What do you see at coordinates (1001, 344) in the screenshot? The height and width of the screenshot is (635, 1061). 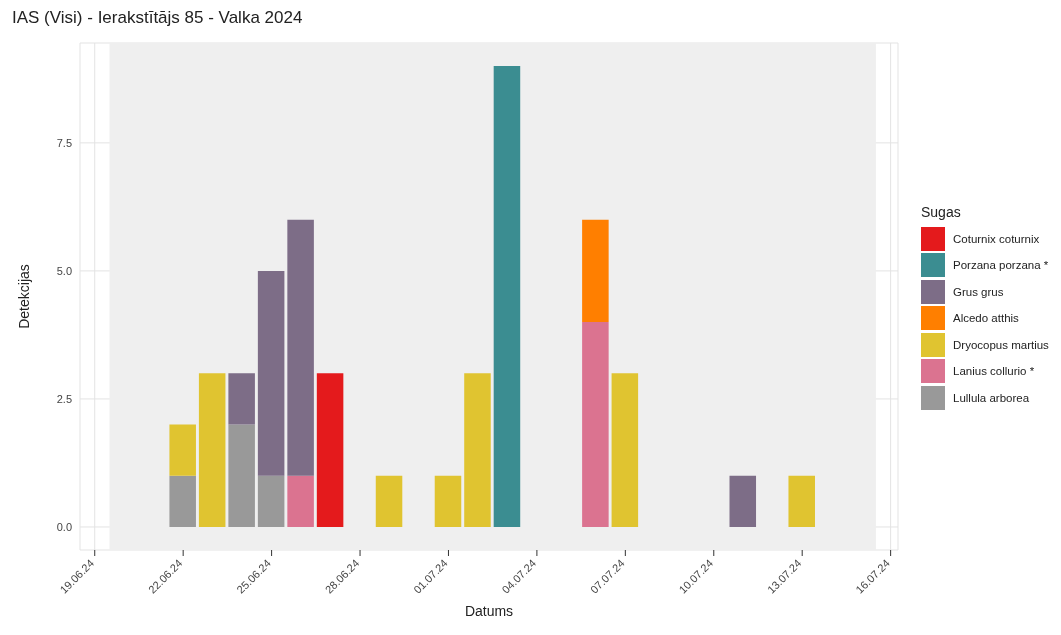 I see `legend-label: Dryocopus martius` at bounding box center [1001, 344].